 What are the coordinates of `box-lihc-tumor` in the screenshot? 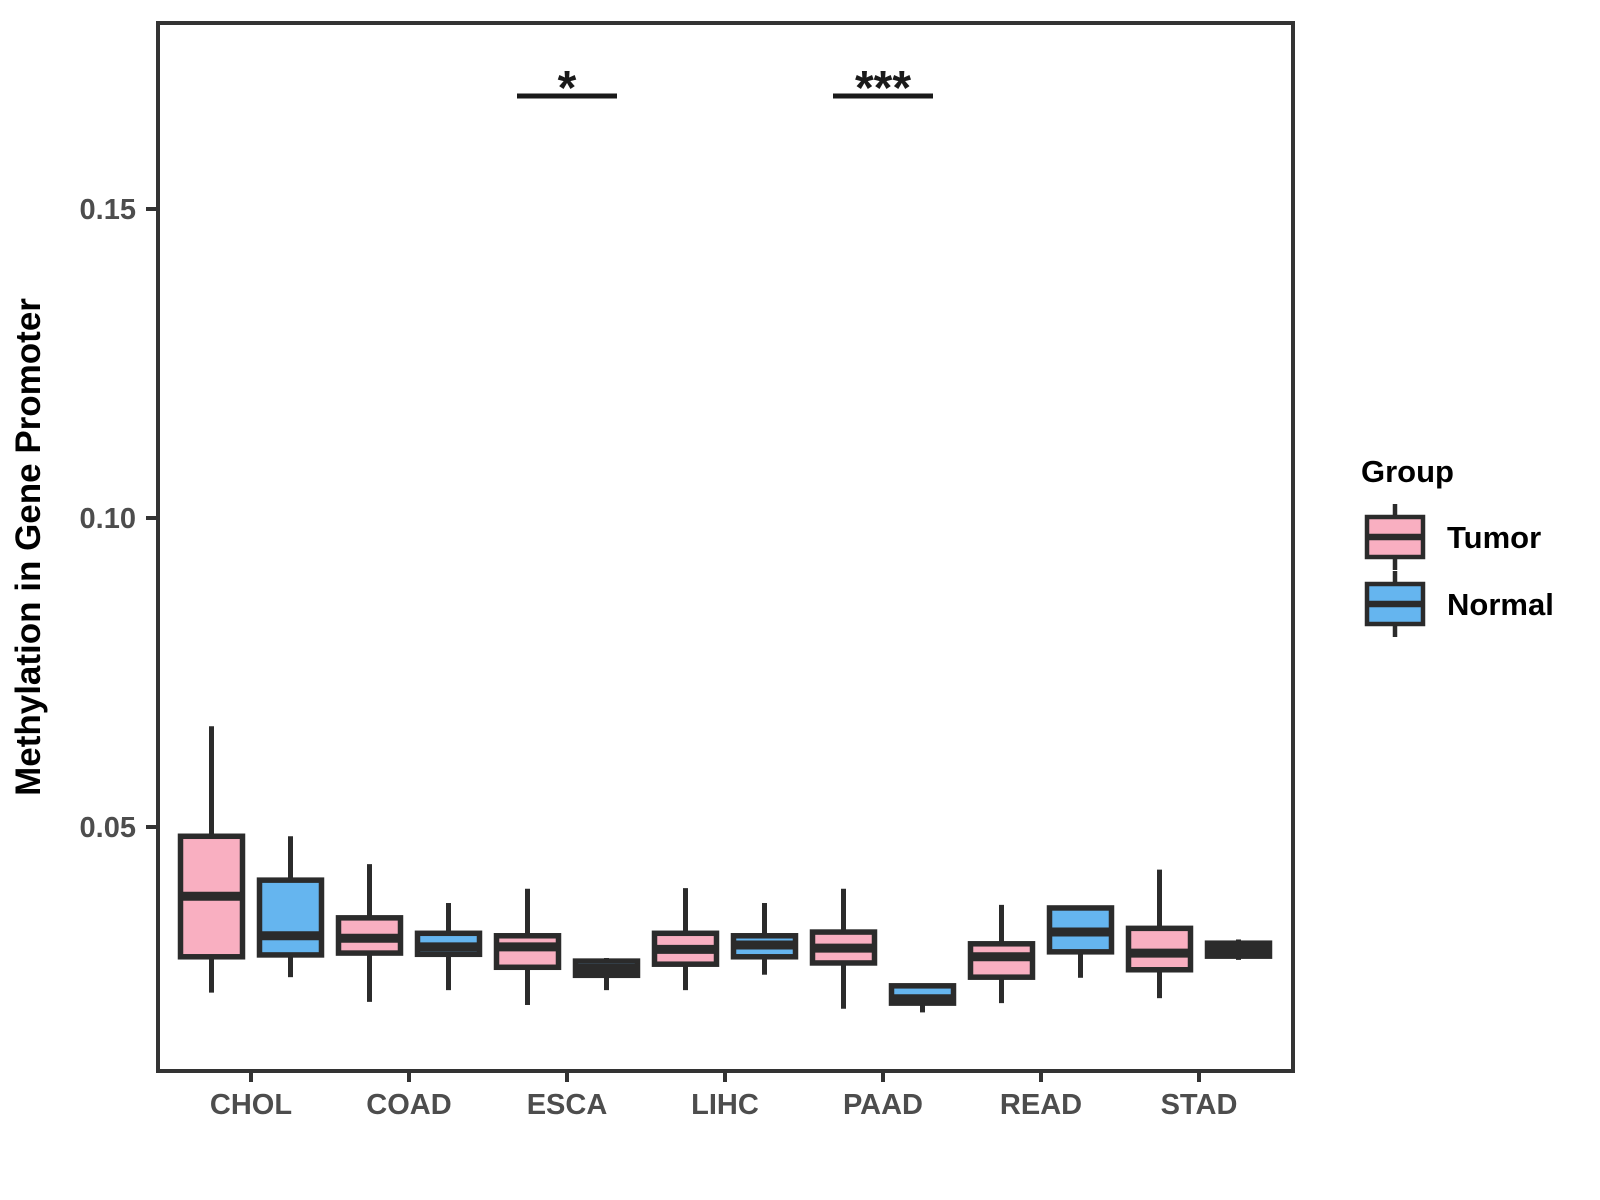 It's located at (685, 939).